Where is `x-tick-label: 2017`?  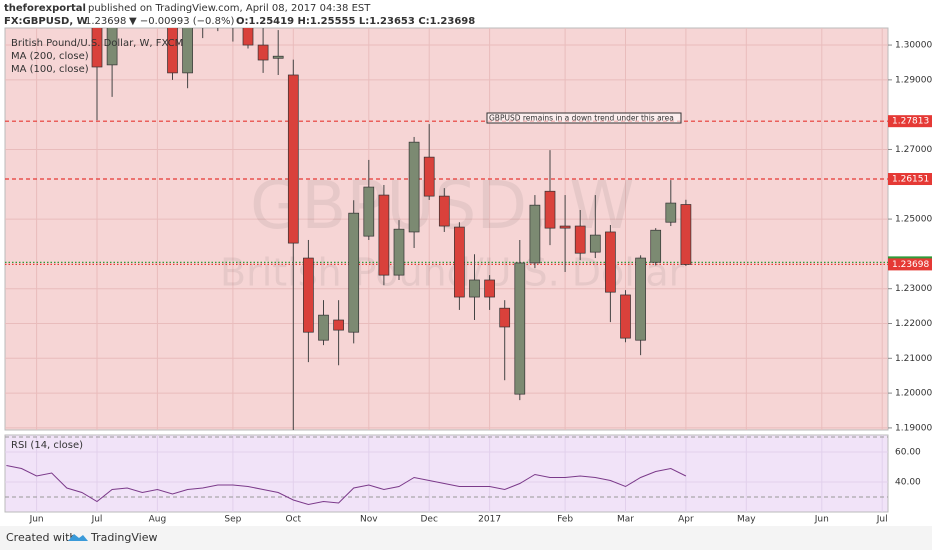 x-tick-label: 2017 is located at coordinates (489, 520).